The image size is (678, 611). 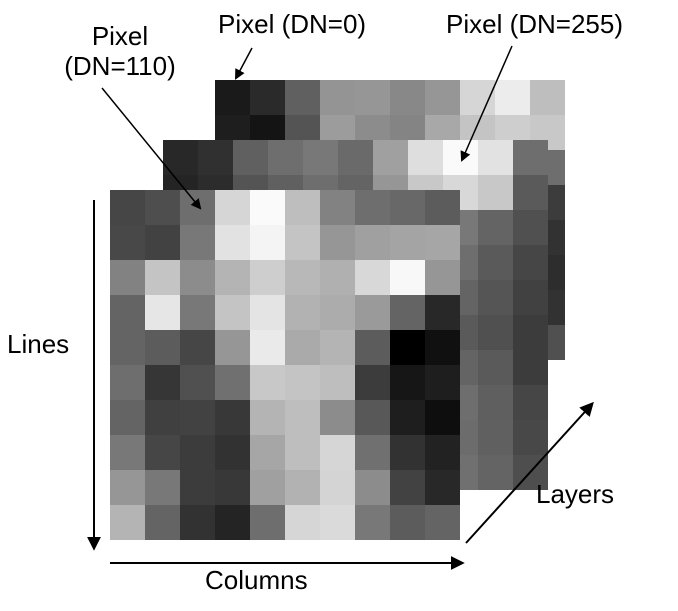 What do you see at coordinates (486, 103) in the screenshot?
I see `pixel-255-pointer` at bounding box center [486, 103].